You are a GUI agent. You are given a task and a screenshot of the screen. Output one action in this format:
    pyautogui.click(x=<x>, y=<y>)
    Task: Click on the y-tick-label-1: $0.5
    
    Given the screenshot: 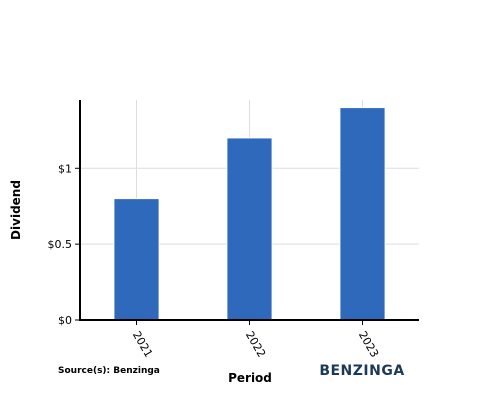 What is the action you would take?
    pyautogui.click(x=60, y=244)
    